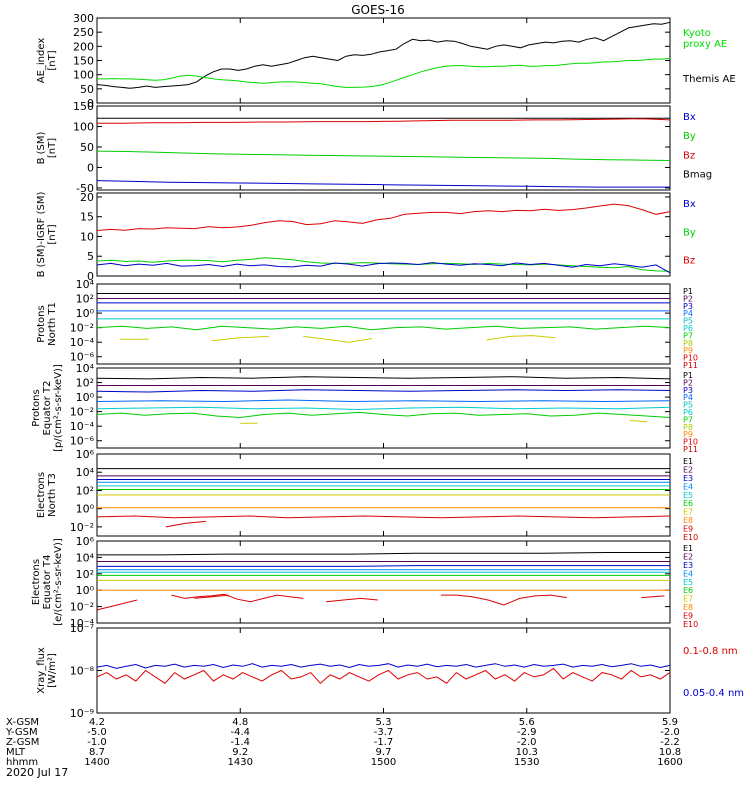  Describe the element at coordinates (83, 46) in the screenshot. I see `y-tick-label: 200` at that location.